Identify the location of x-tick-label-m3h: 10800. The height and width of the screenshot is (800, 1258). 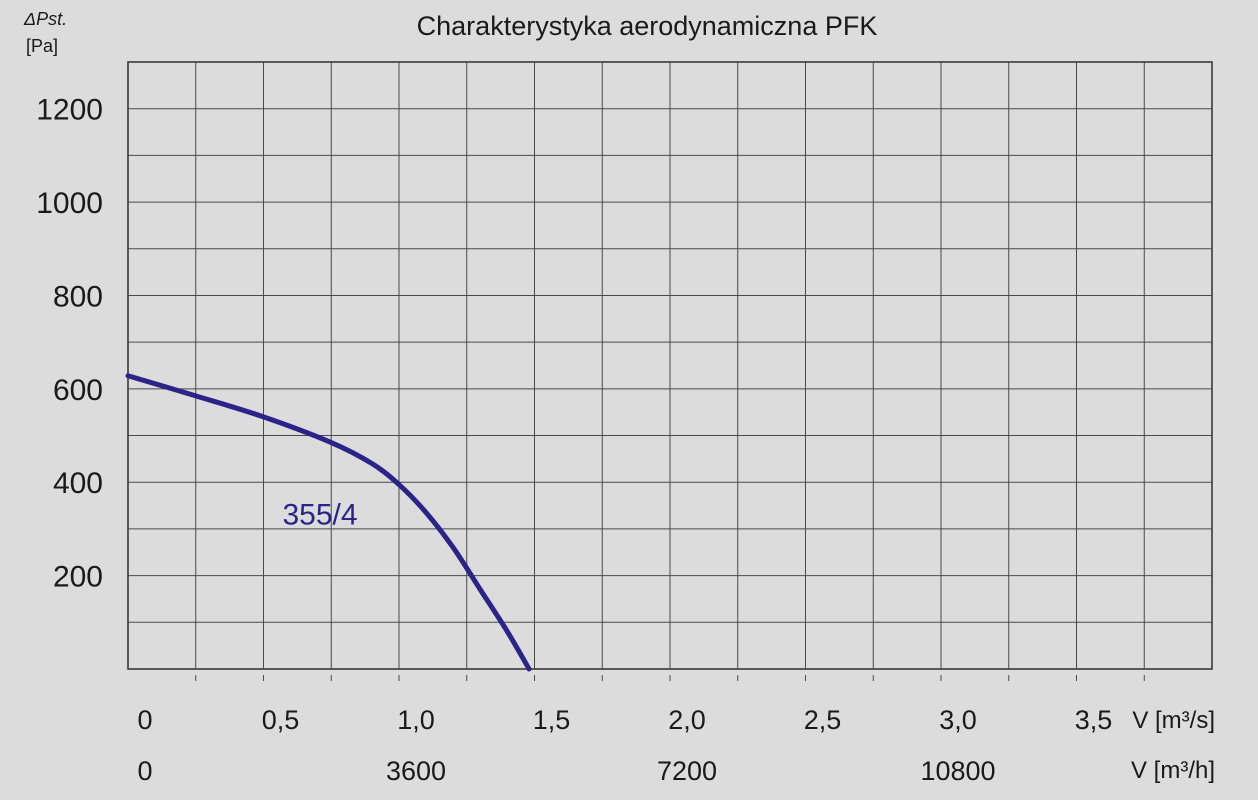
(957, 771).